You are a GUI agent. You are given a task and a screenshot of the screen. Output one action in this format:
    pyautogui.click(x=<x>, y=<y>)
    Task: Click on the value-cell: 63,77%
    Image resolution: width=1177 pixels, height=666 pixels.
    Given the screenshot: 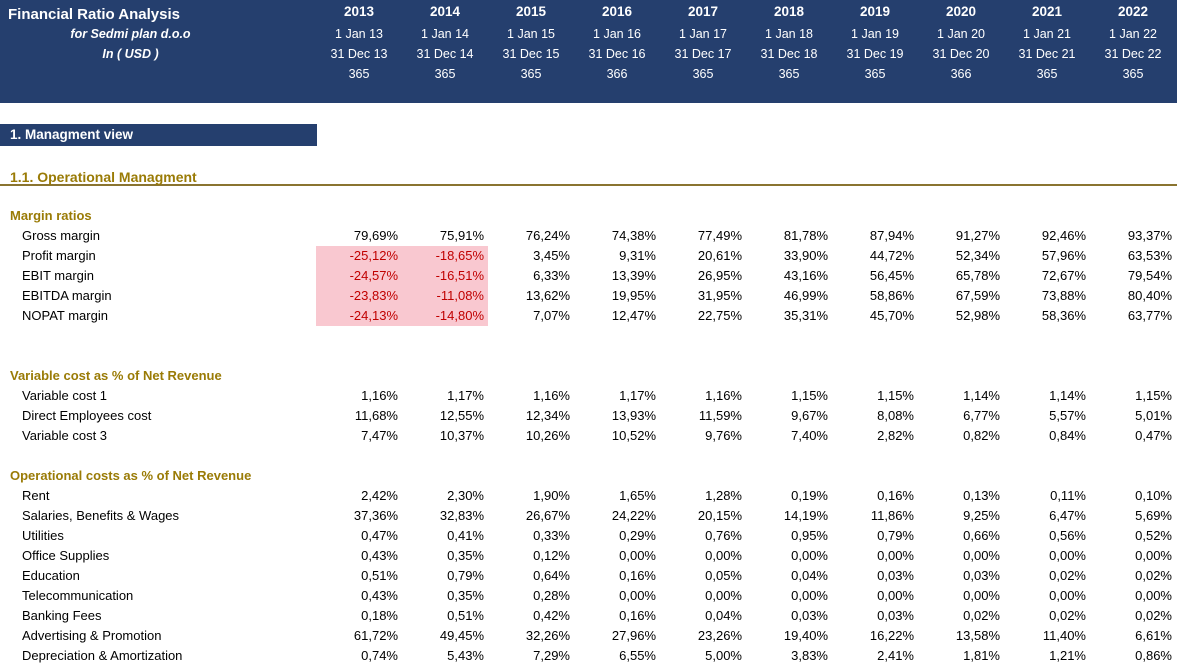 What is the action you would take?
    pyautogui.click(x=1149, y=315)
    